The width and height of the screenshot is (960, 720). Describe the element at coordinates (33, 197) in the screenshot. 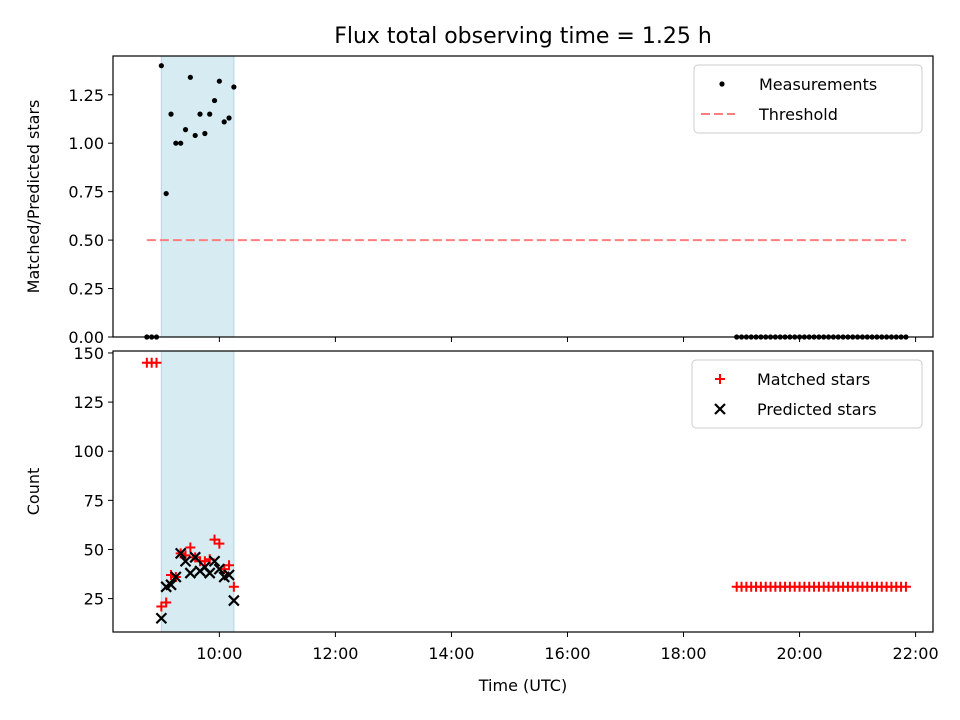

I see `y-axis-label: Matched/Predicted stars` at that location.